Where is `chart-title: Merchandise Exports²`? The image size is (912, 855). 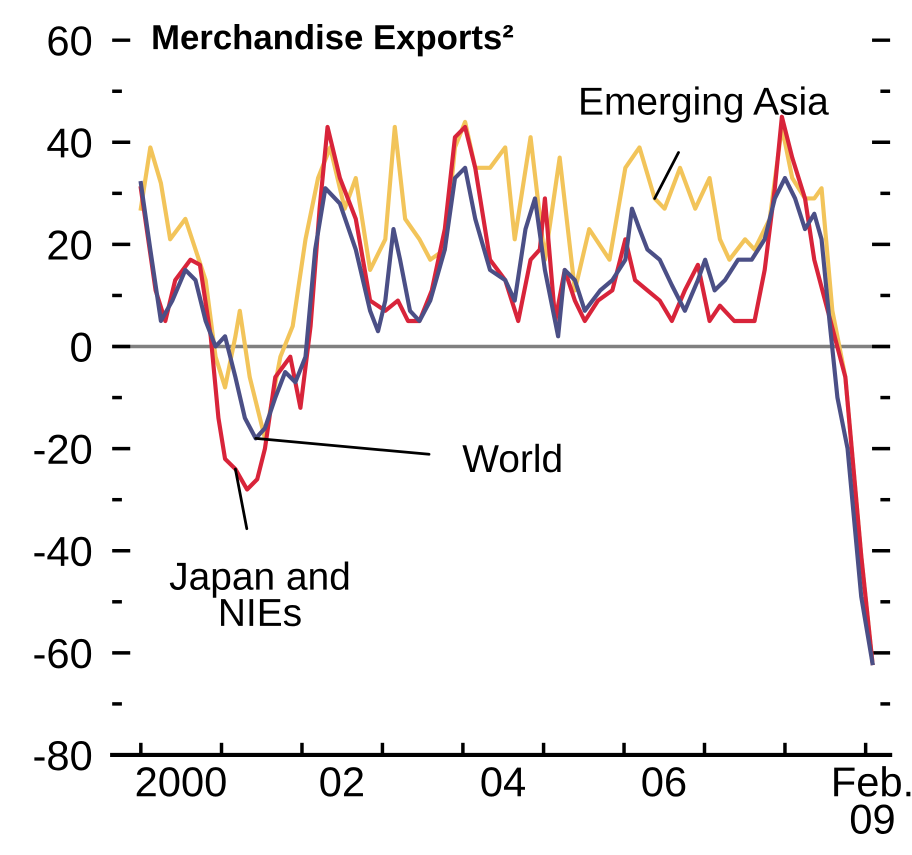
chart-title: Merchandise Exports² is located at coordinates (333, 40).